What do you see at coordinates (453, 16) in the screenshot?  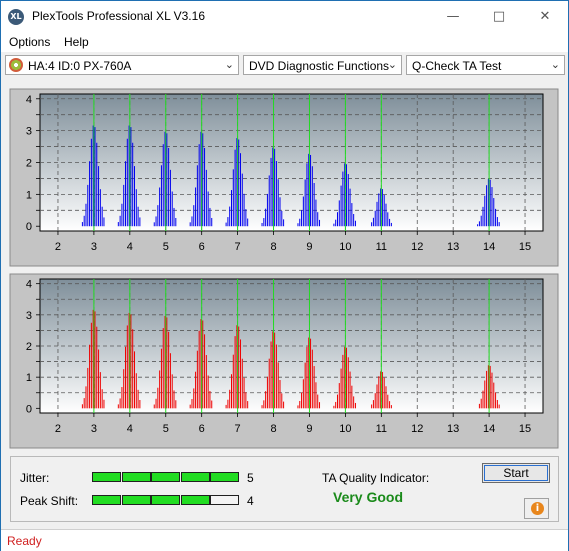 I see `minimize-icon: —` at bounding box center [453, 16].